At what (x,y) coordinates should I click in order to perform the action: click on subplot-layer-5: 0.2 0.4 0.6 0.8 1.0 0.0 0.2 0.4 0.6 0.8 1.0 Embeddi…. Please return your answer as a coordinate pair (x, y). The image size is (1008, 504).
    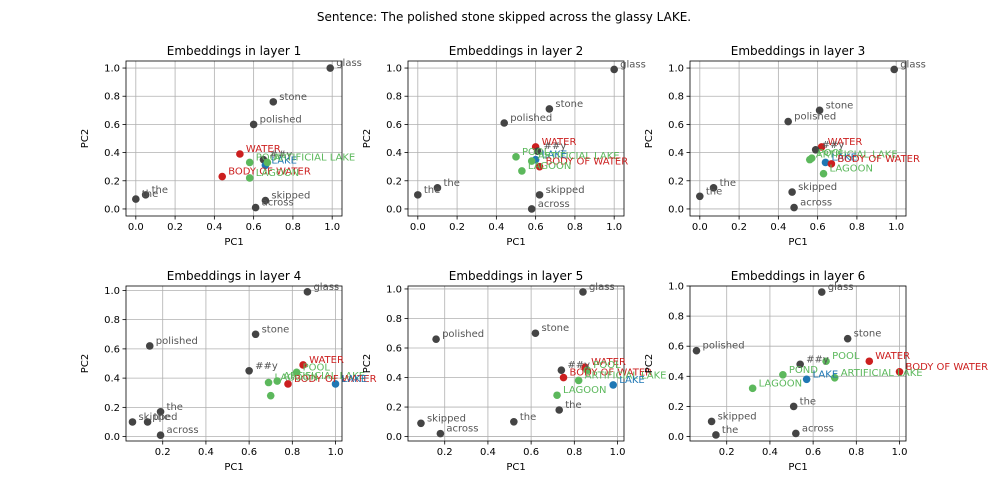
    Looking at the image, I should click on (514, 371).